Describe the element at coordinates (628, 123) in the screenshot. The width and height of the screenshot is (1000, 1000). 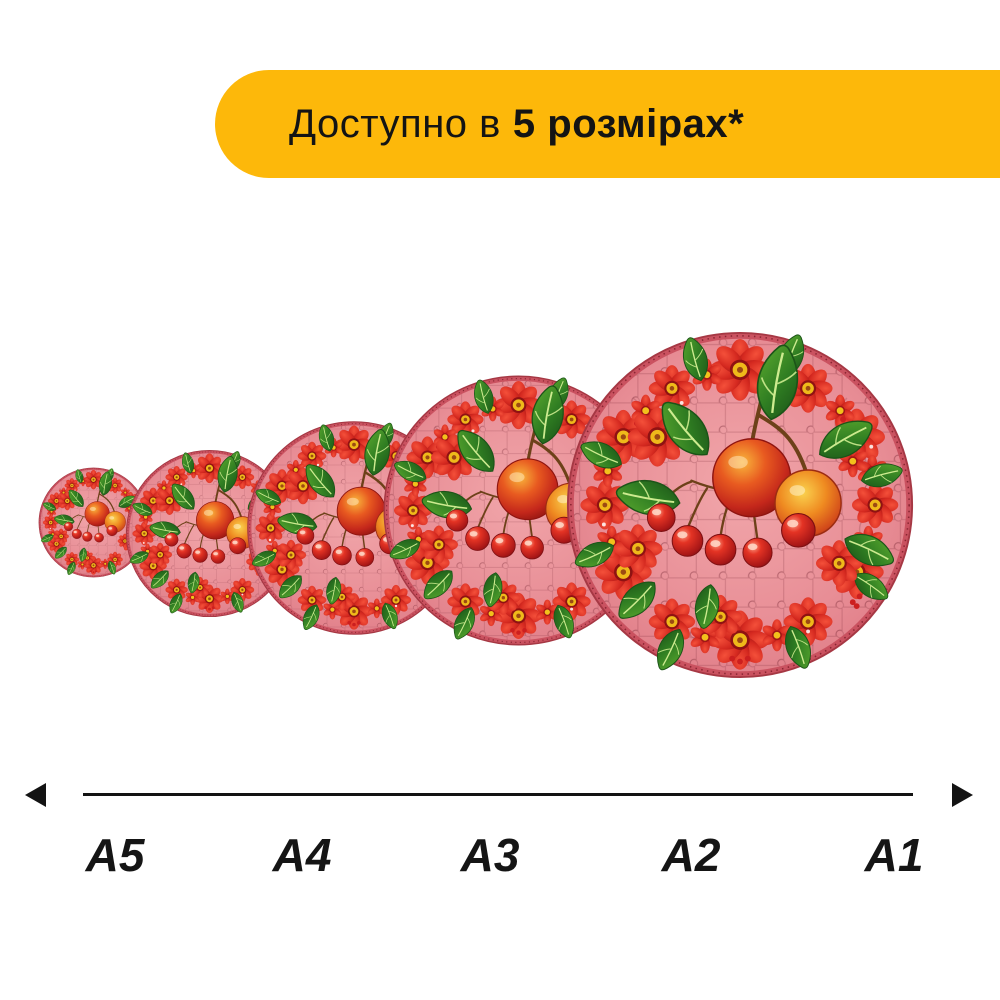
I see `banner-text-bold: 5 розмірах*` at that location.